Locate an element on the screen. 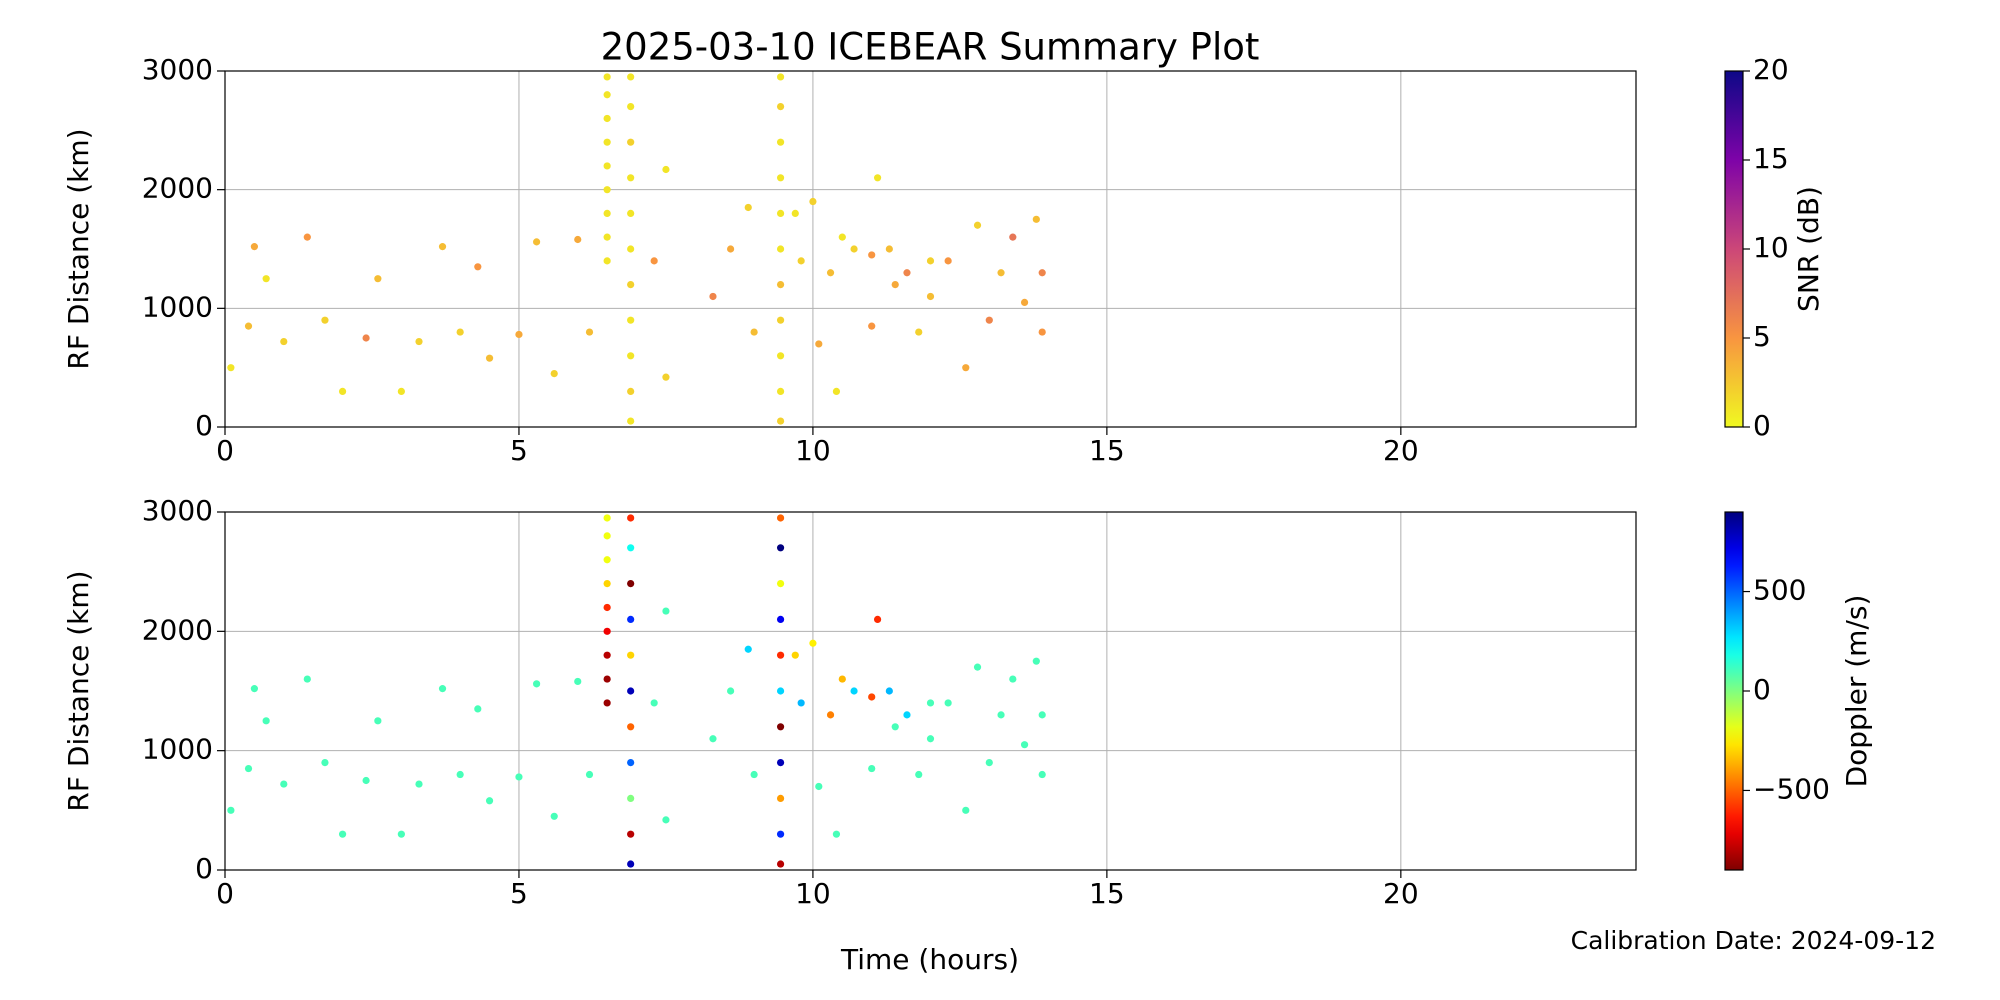 This screenshot has width=2000, height=1000. x-tick-label: 15 is located at coordinates (1107, 450).